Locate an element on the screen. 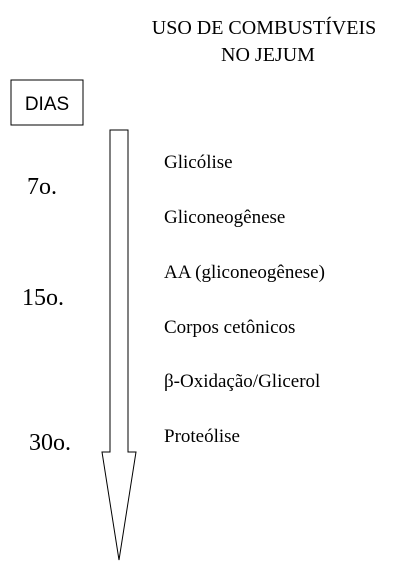 The width and height of the screenshot is (419, 579). day-label: 15o. is located at coordinates (43, 298).